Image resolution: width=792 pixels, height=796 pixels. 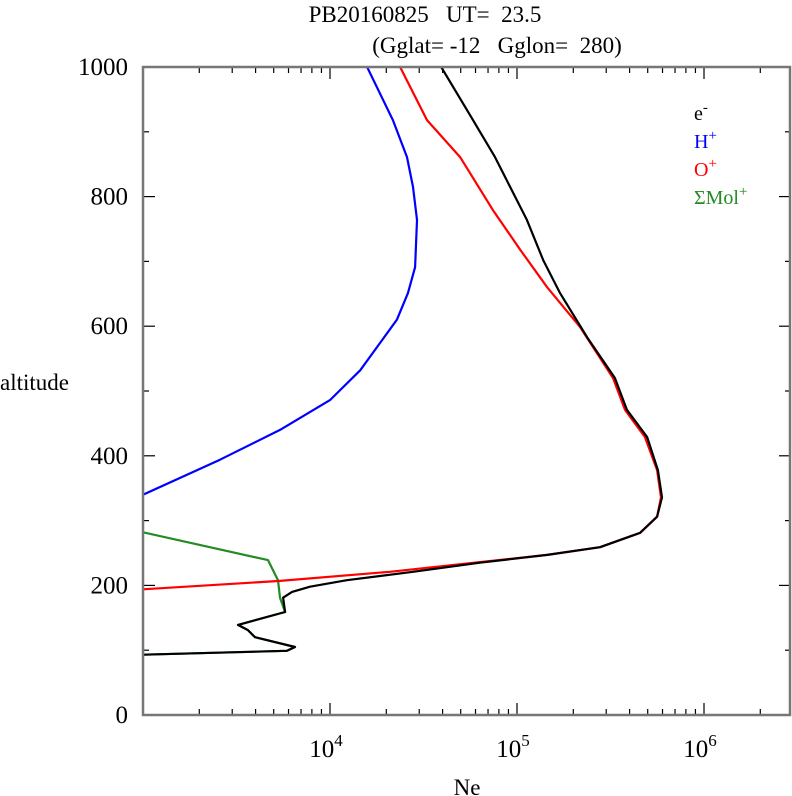 I want to click on chart-title-line1: PB20160825 UT= 23.5, so click(x=425, y=14).